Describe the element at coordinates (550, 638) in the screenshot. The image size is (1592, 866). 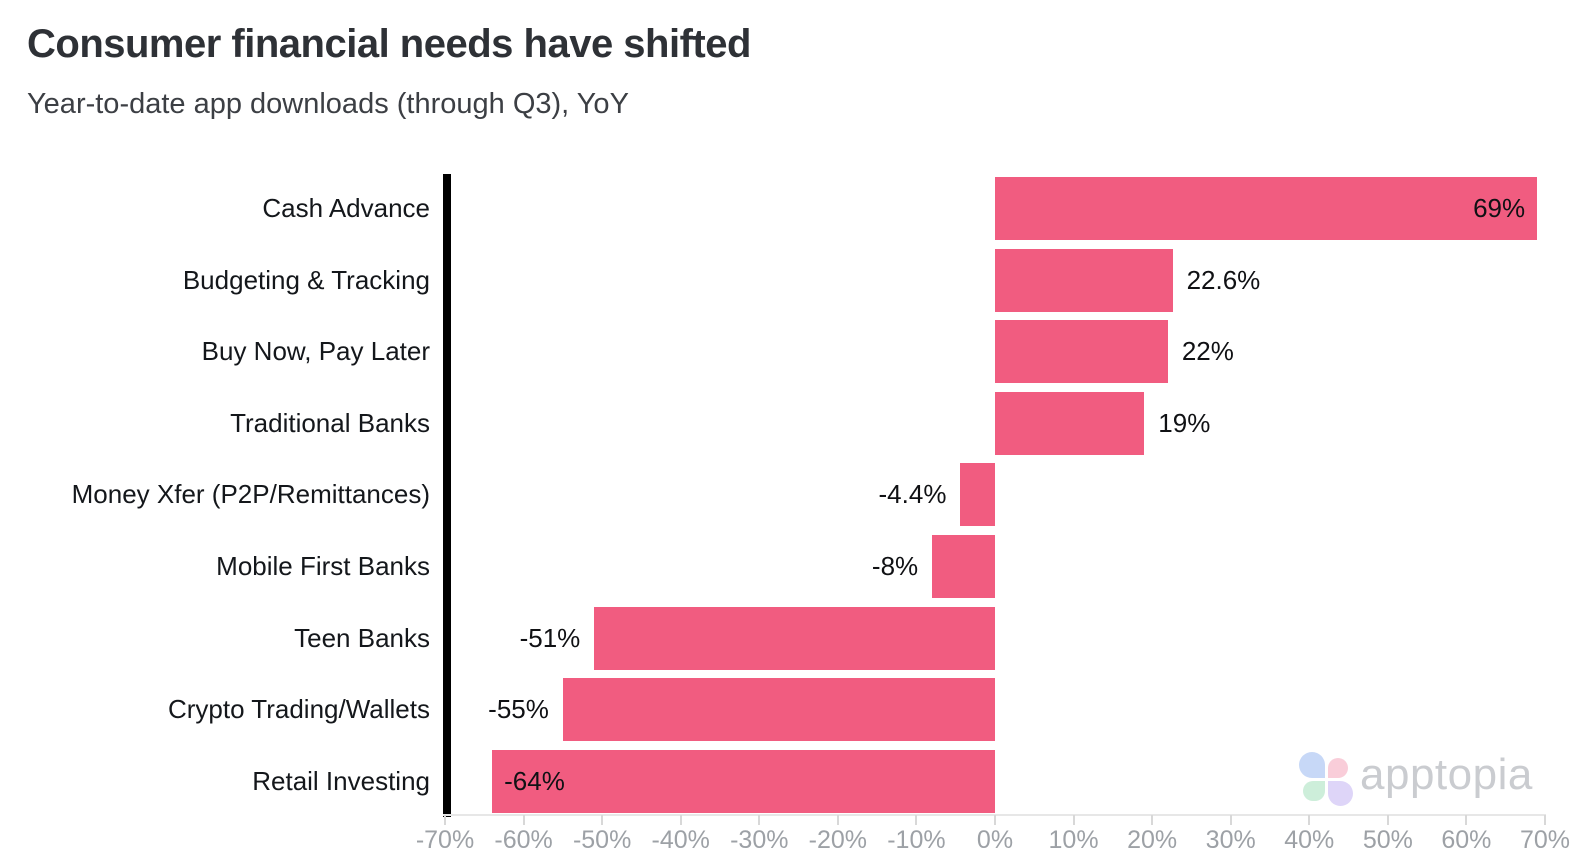
I see `value-label: -51%` at that location.